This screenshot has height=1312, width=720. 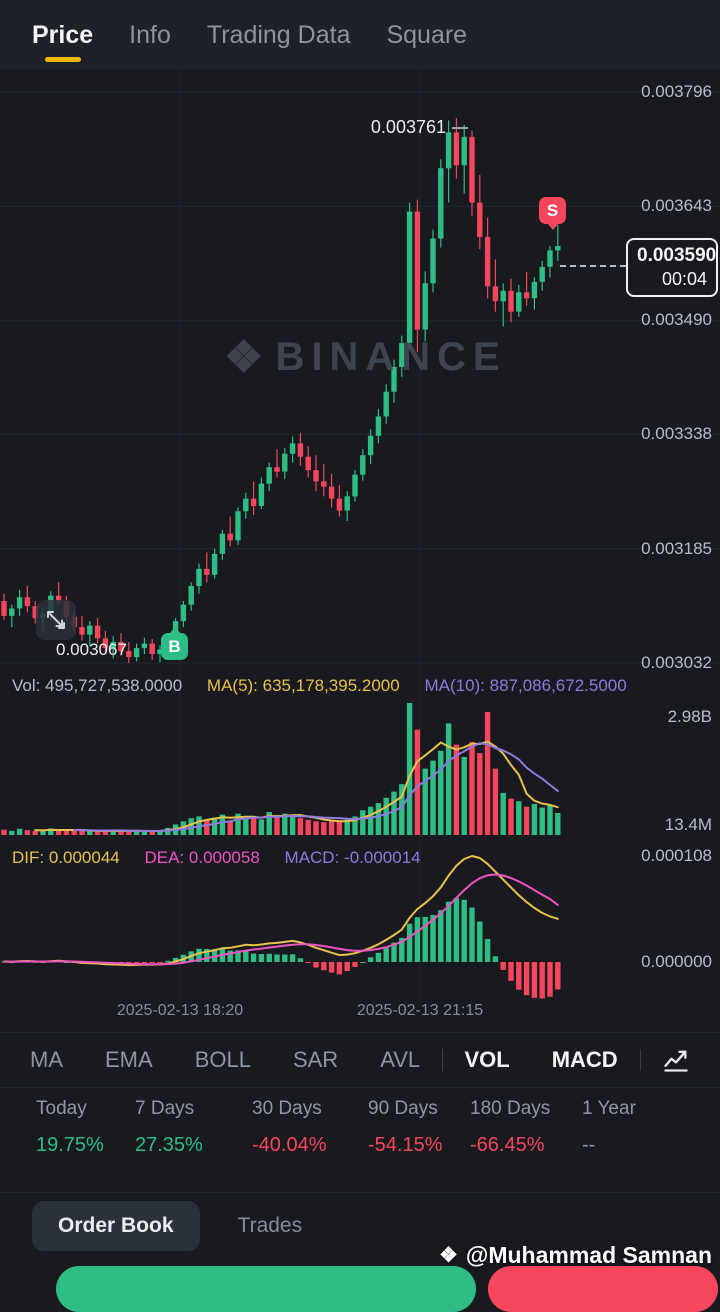 I want to click on binance-logo-icon: ❖, so click(x=243, y=357).